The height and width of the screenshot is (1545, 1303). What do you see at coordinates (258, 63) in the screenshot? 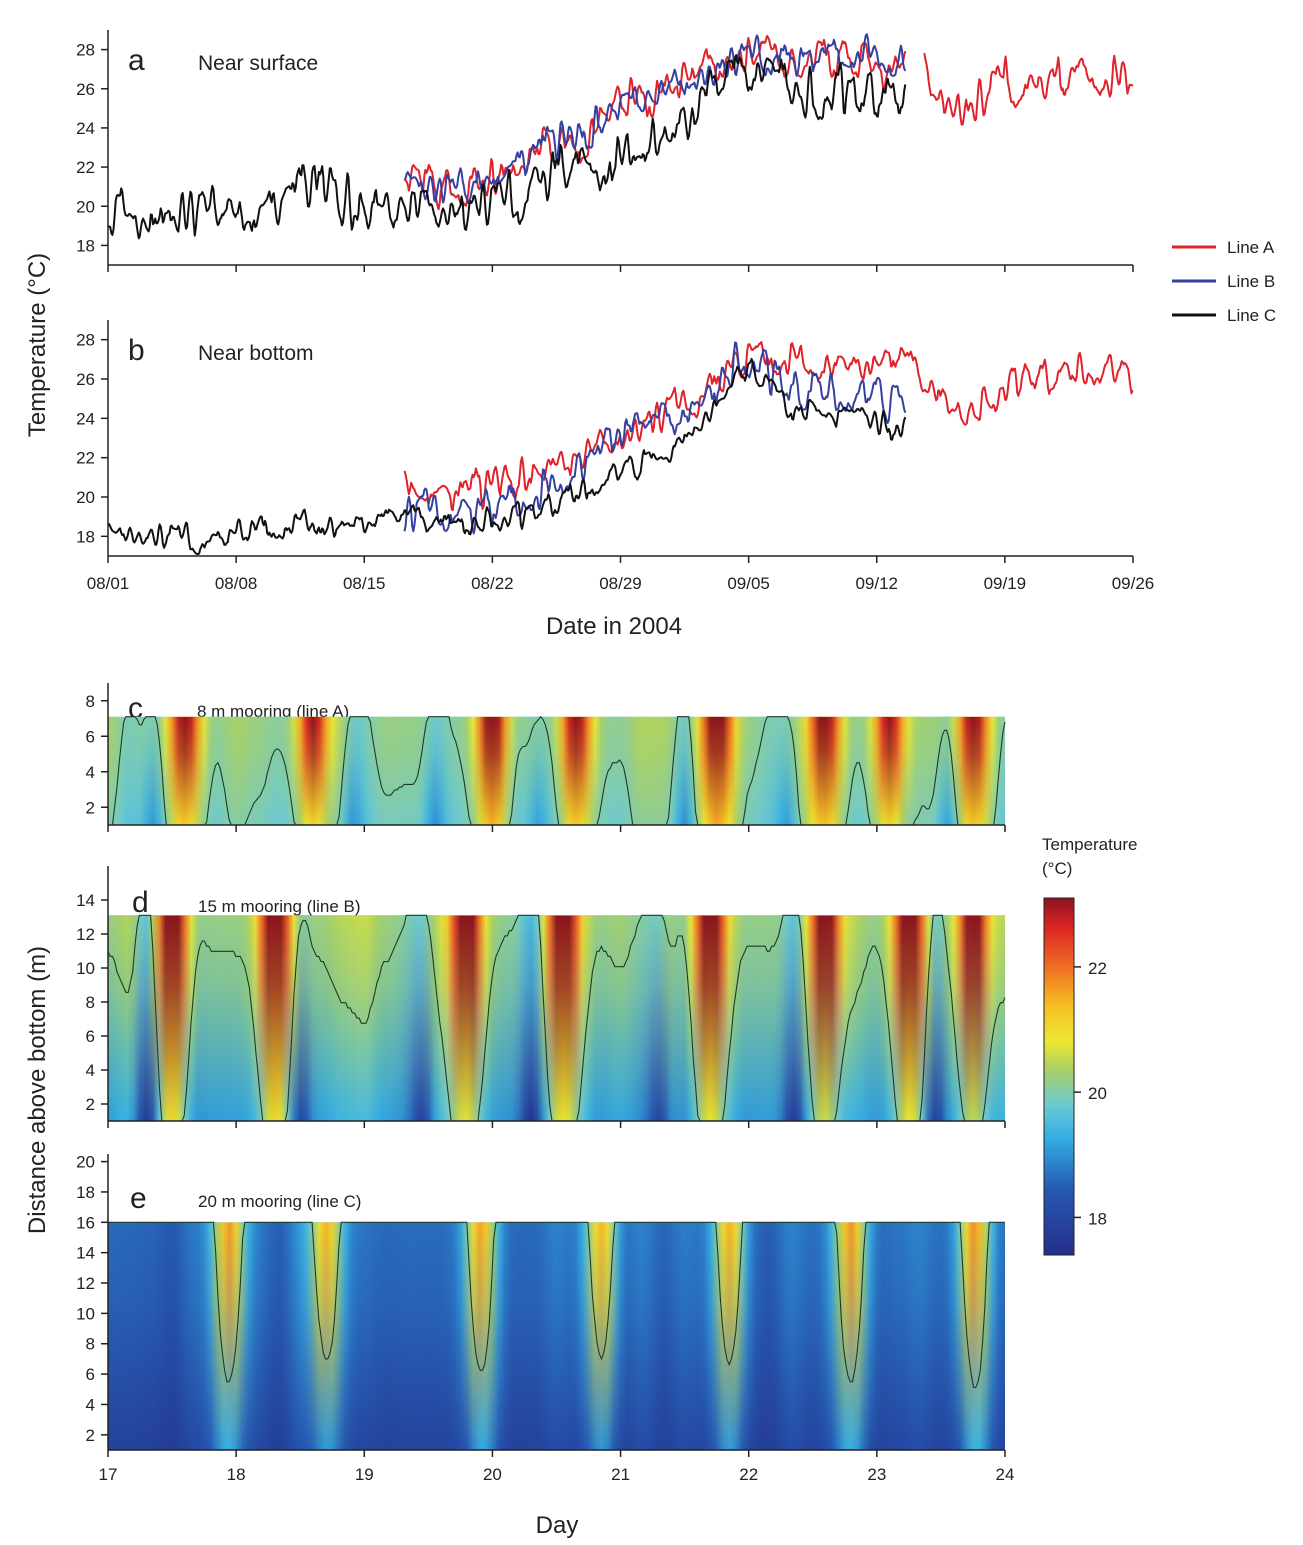
I see `panel-a-title: Near surface` at bounding box center [258, 63].